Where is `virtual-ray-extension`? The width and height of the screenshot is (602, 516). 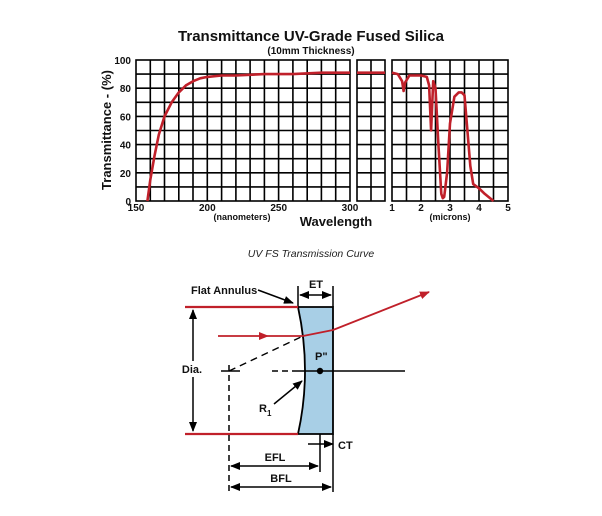 virtual-ray-extension is located at coordinates (266, 353).